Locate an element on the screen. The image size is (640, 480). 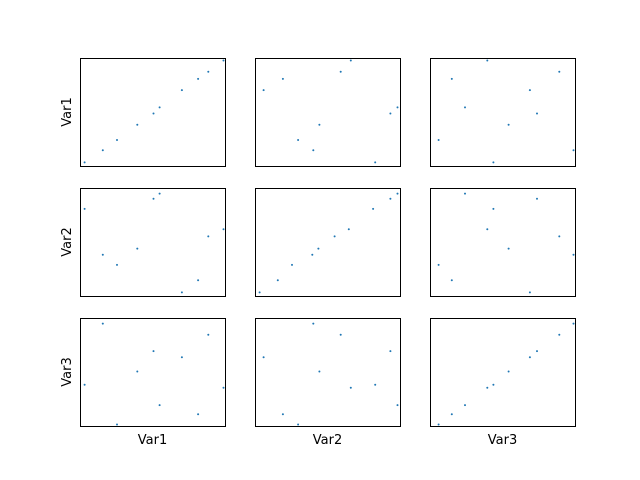
panel-frame-var3-var1 is located at coordinates (153, 372).